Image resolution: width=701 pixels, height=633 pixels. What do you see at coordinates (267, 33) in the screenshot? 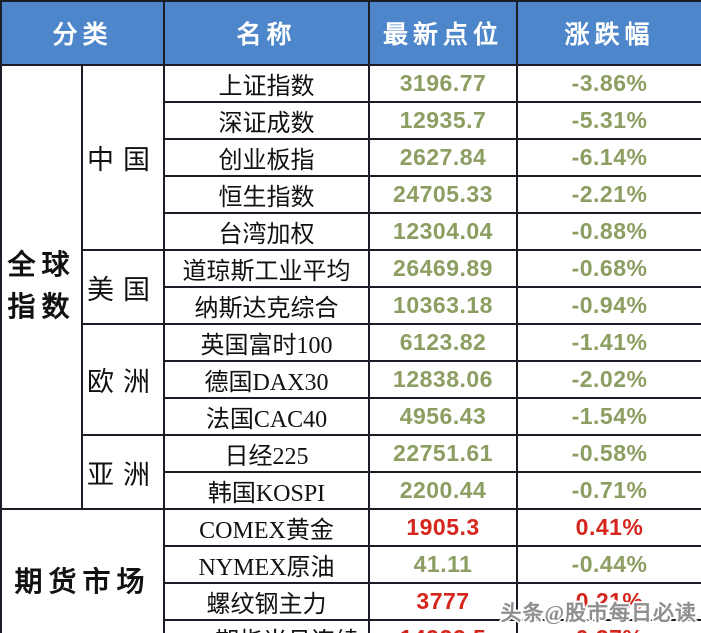
I see `header-name: 名称` at bounding box center [267, 33].